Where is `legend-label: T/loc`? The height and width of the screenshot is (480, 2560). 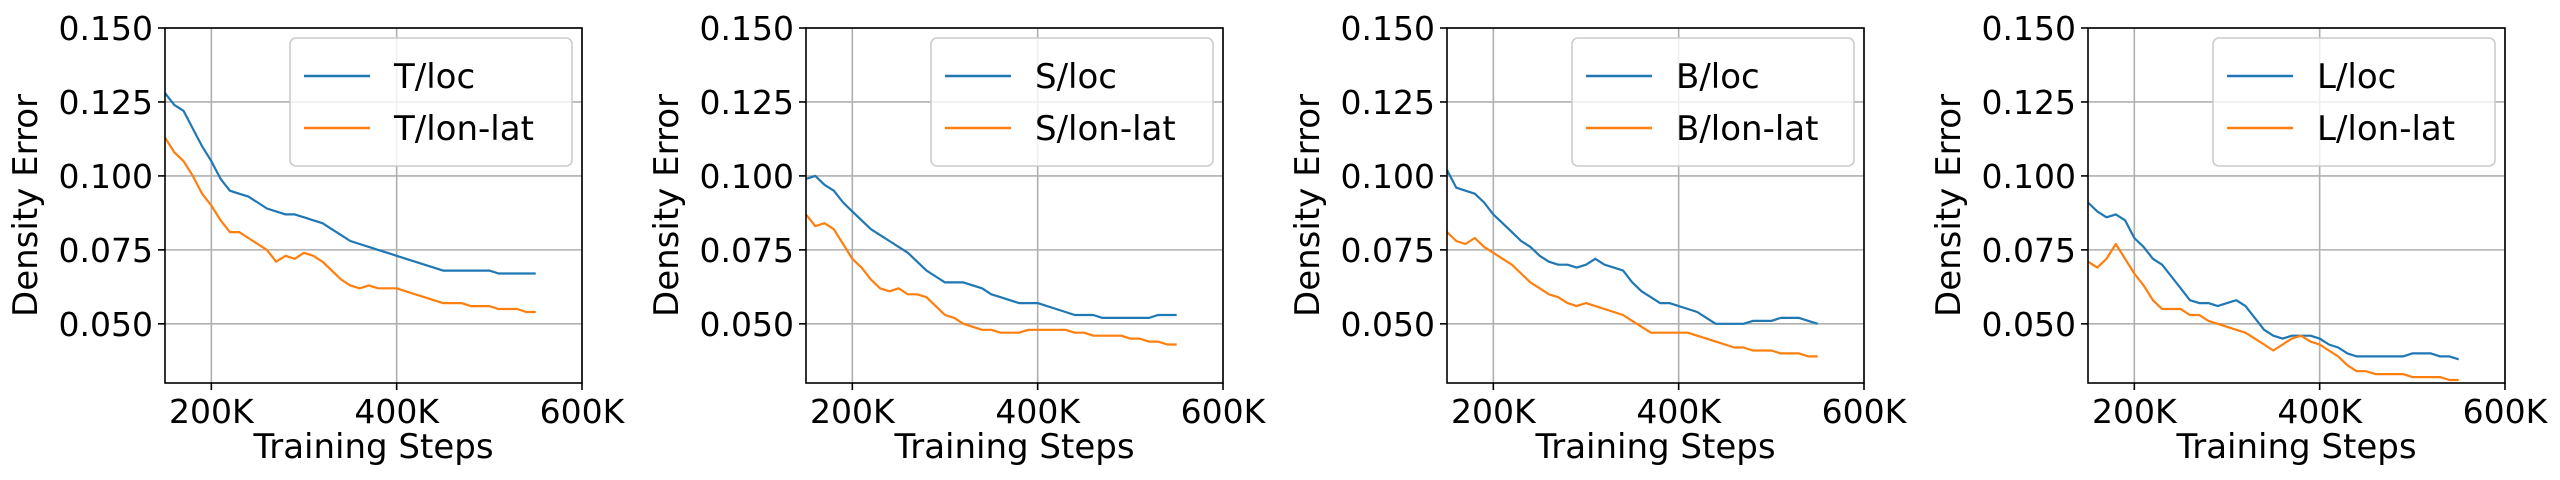 legend-label: T/loc is located at coordinates (434, 77).